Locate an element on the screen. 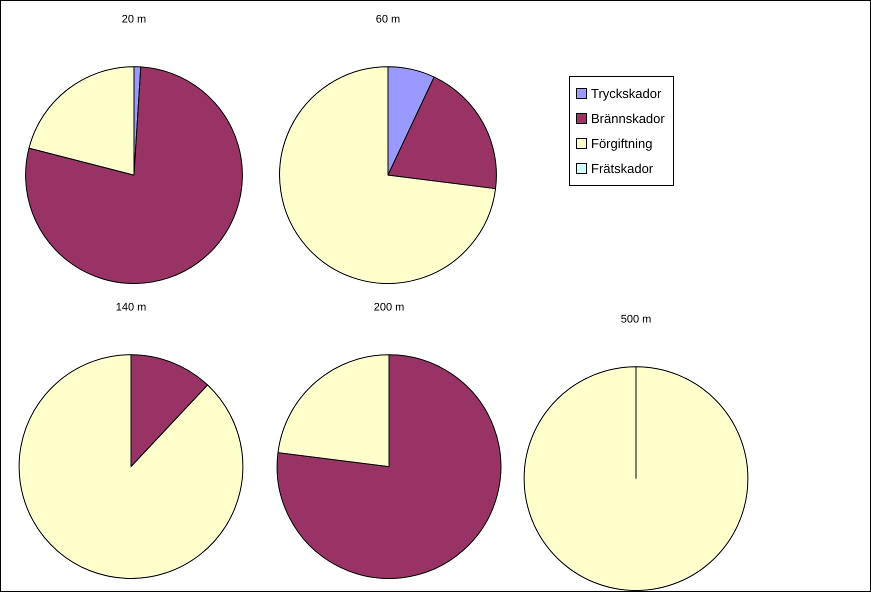 This screenshot has height=592, width=871. chart-title: 20 m is located at coordinates (134, 20).